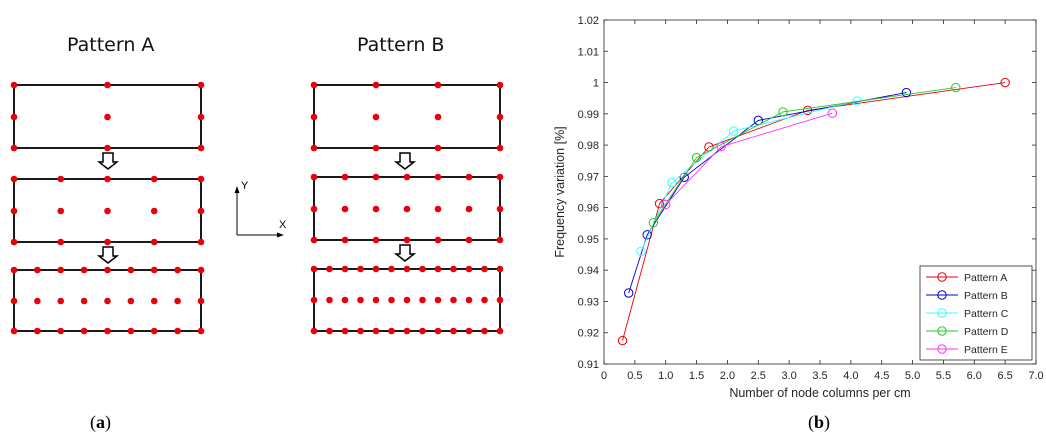 The width and height of the screenshot is (1046, 443). What do you see at coordinates (986, 332) in the screenshot?
I see `legend-label: Pattern D` at bounding box center [986, 332].